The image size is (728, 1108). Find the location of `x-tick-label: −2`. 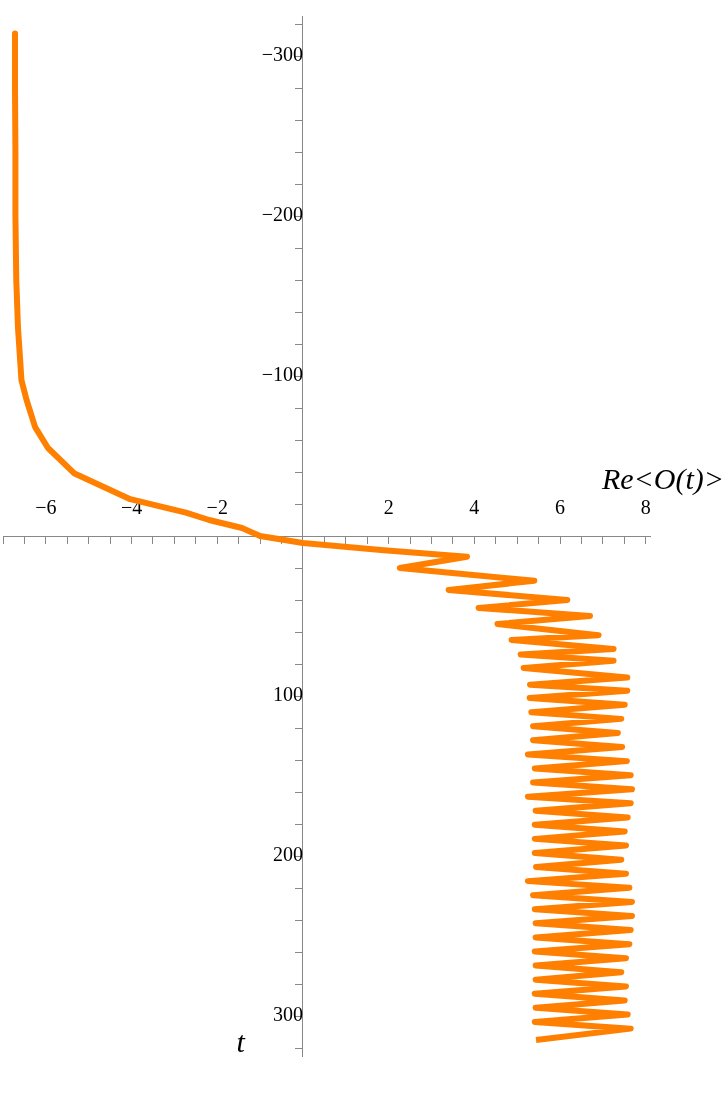

x-tick-label: −2 is located at coordinates (217, 507).